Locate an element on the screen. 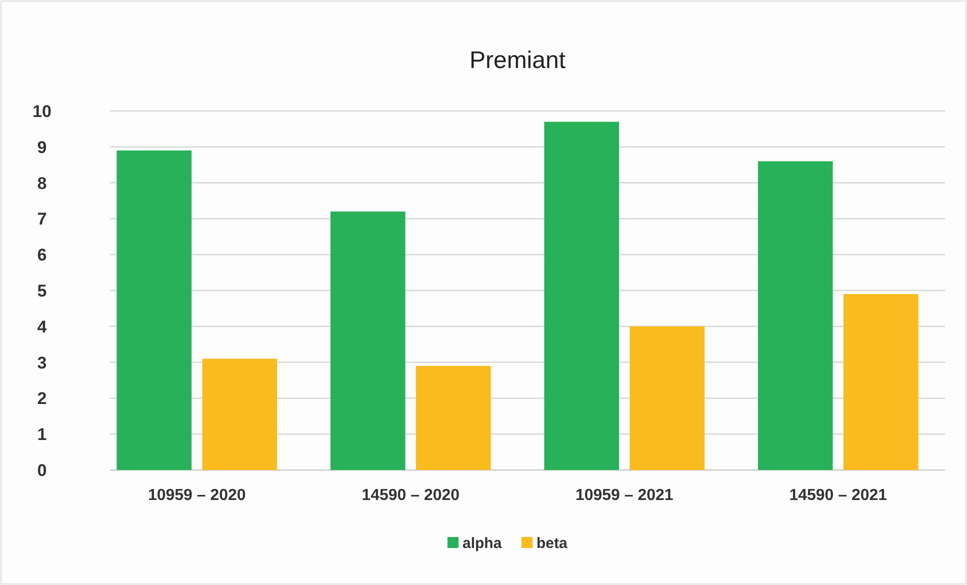  x-tick-label: 14590 – 2020 is located at coordinates (411, 495).